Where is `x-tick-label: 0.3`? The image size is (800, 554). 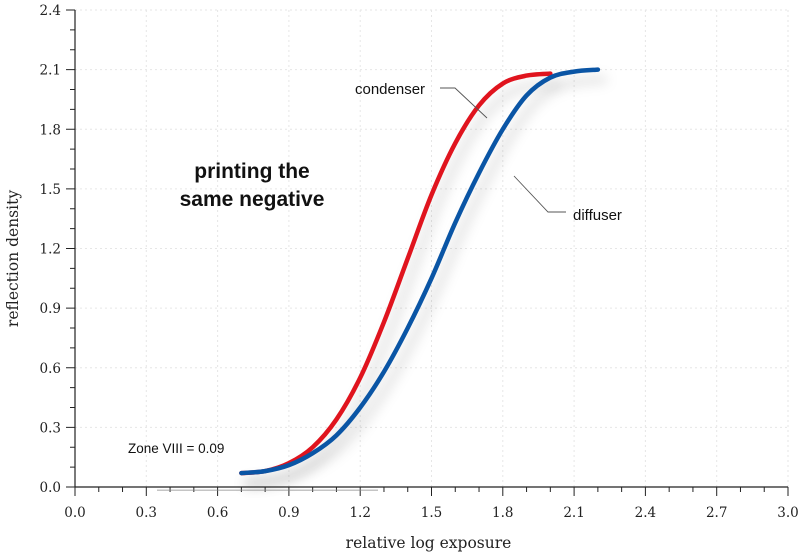
x-tick-label: 0.3 is located at coordinates (146, 513).